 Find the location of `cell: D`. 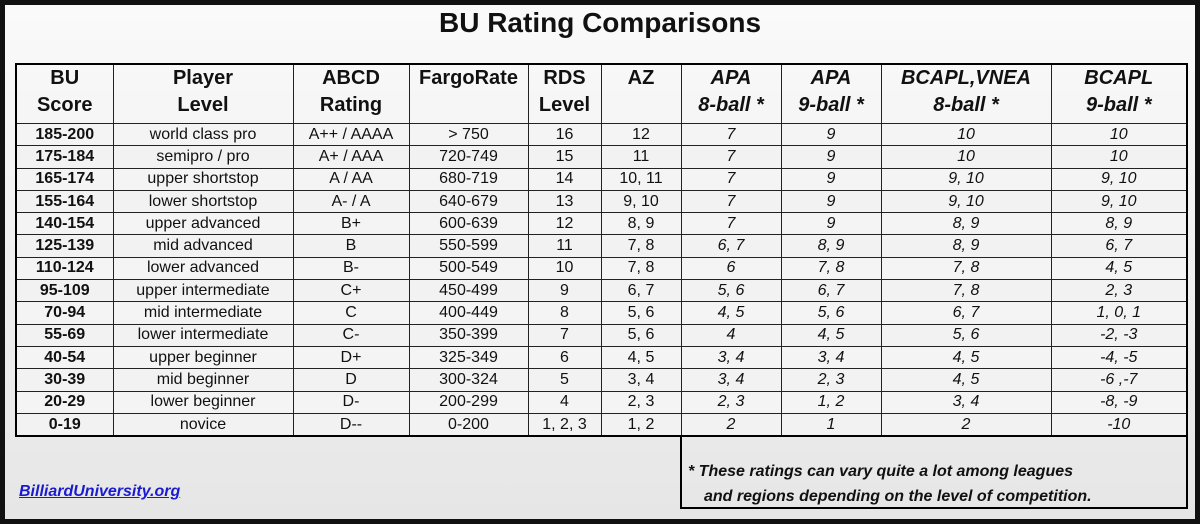

cell: D is located at coordinates (351, 380).